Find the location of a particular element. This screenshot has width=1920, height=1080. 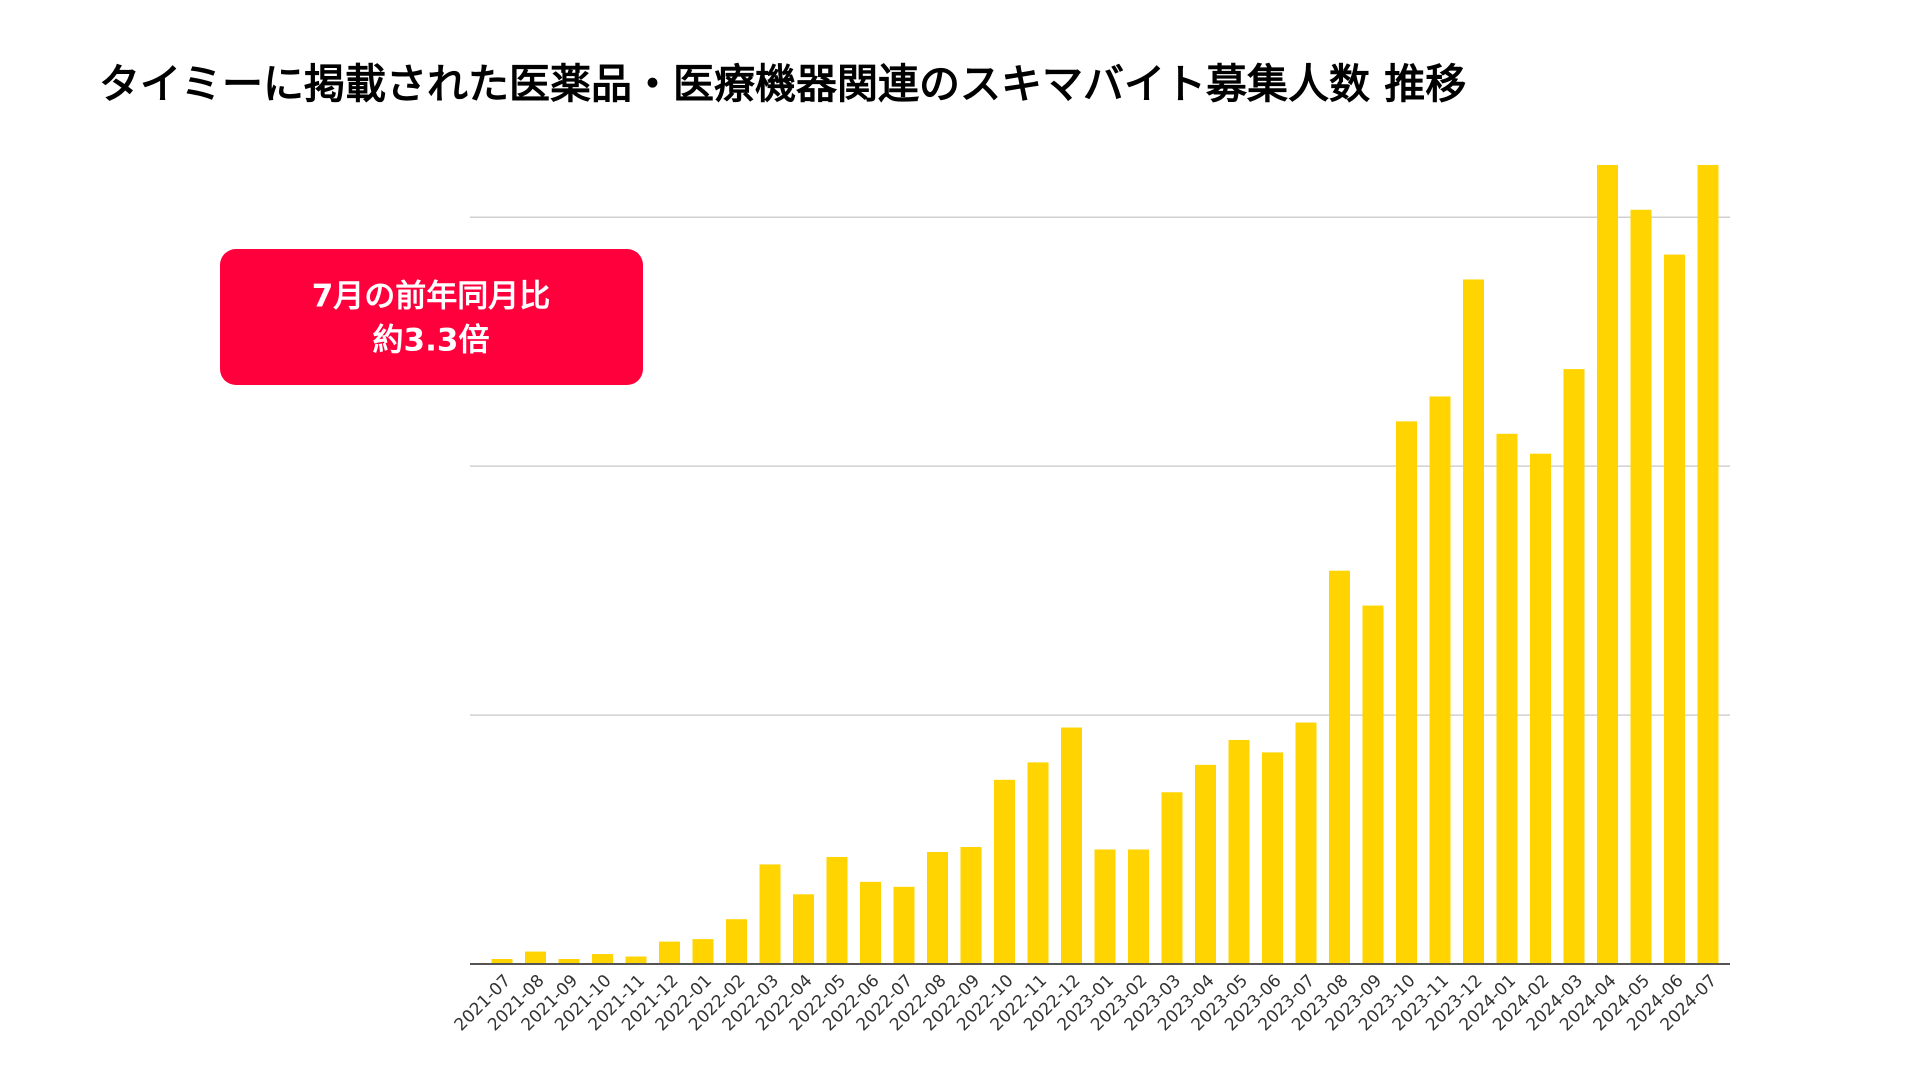

annotation: 7月の前年同月比 is located at coordinates (431, 297).